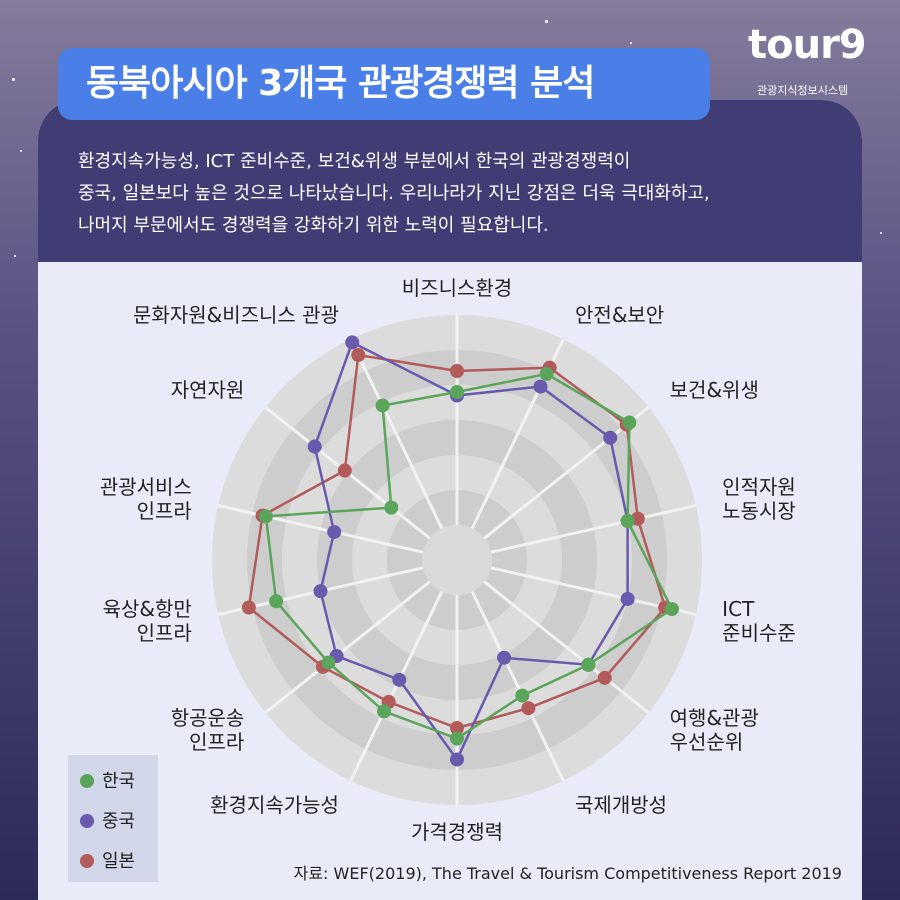 This screenshot has height=900, width=900. What do you see at coordinates (119, 861) in the screenshot?
I see `legend-label: 일본` at bounding box center [119, 861].